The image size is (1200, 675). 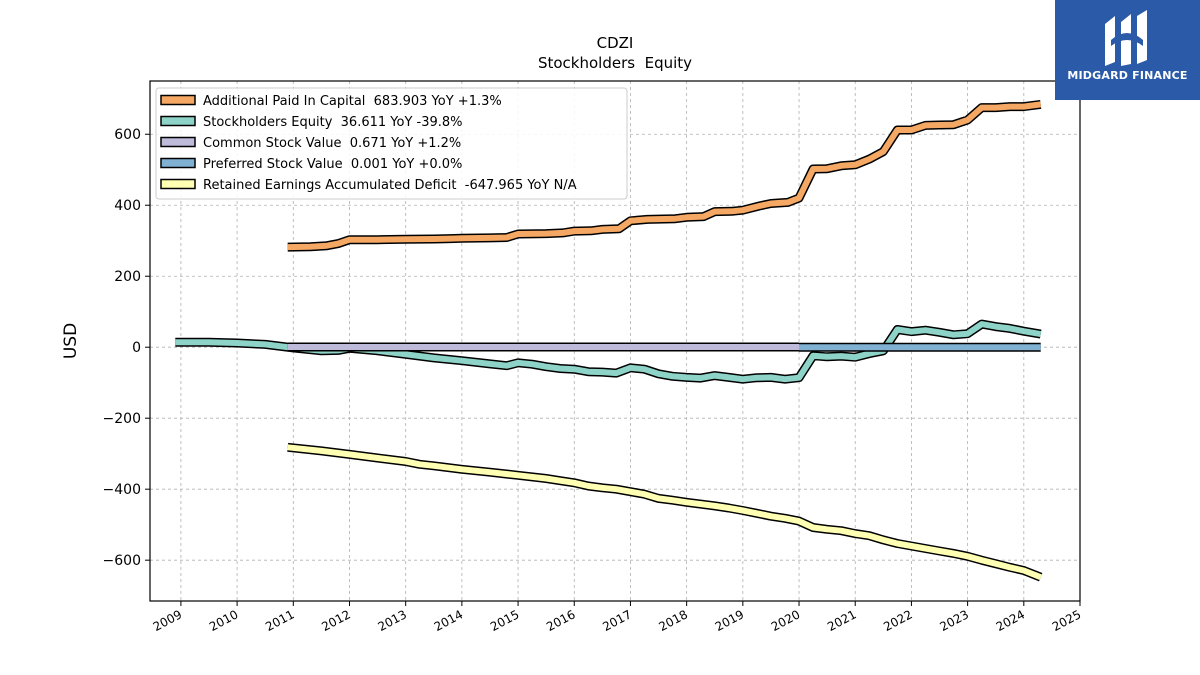 What do you see at coordinates (1067, 620) in the screenshot?
I see `x-tick-label: 2025` at bounding box center [1067, 620].